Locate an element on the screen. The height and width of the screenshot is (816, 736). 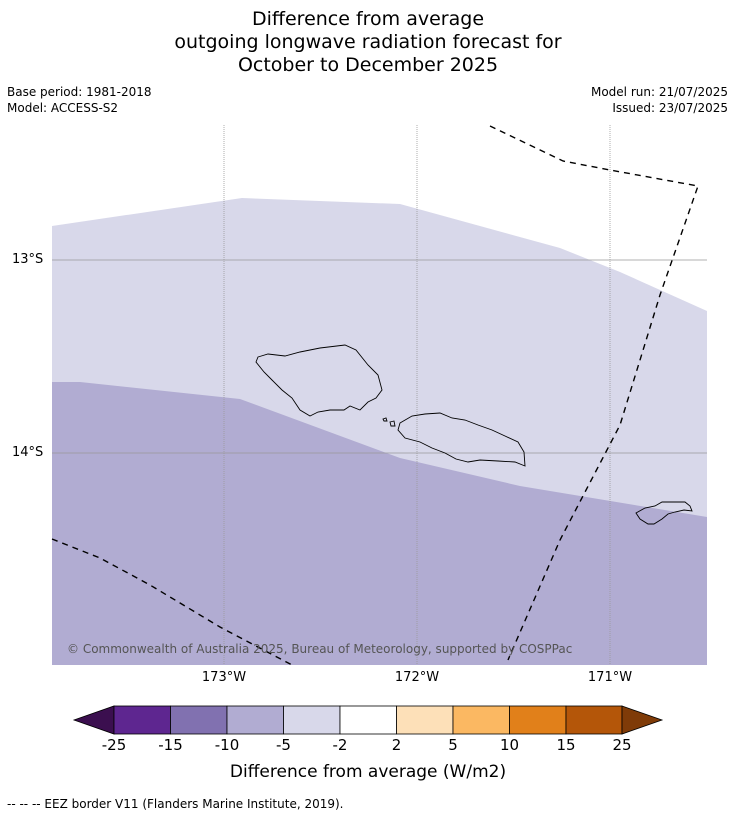
colorbar-tick-label: 25 is located at coordinates (622, 745).